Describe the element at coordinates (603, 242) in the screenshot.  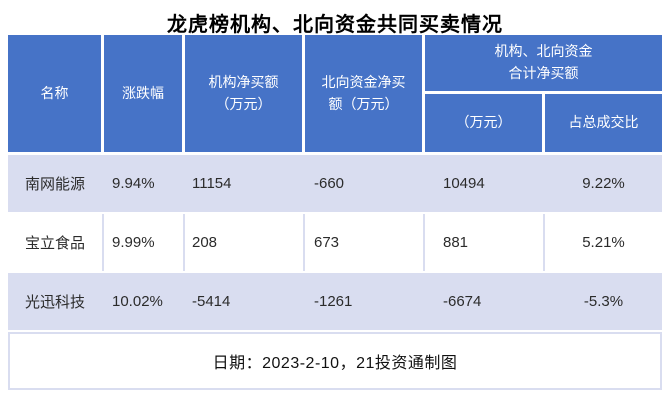
I see `combined-ratio-cell: 5.21%` at that location.